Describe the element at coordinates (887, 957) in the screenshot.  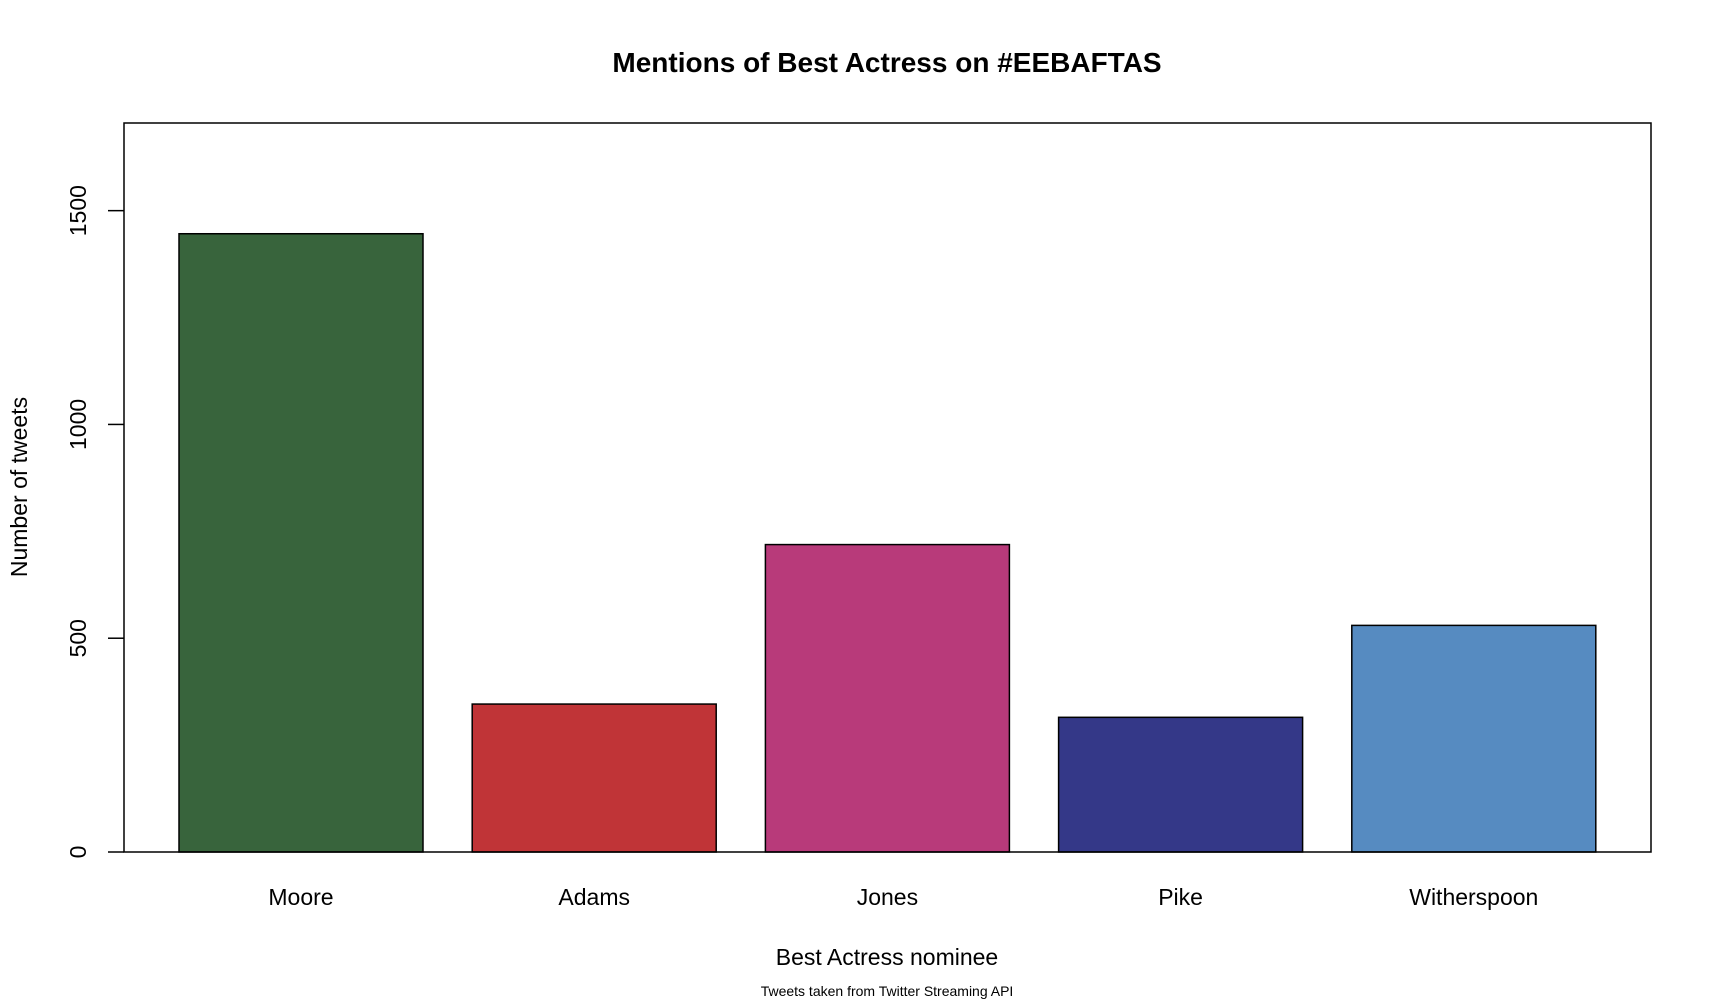
I see `x-axis-label: Best Actress nominee` at that location.